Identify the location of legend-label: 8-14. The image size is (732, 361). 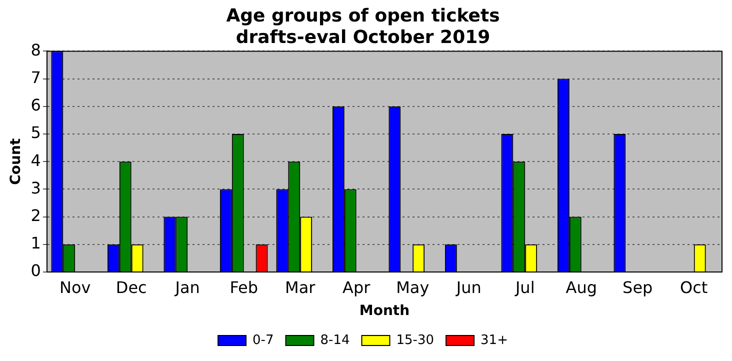
(335, 340).